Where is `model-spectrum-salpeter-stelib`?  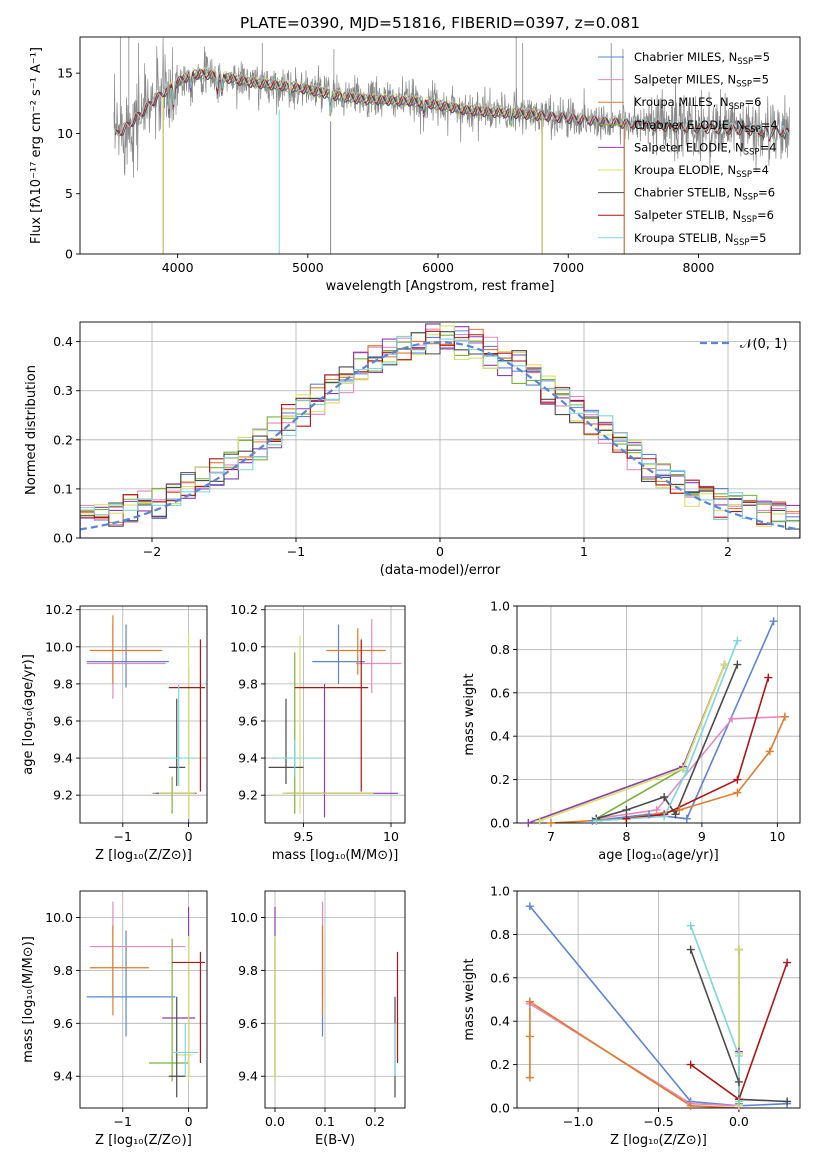
model-spectrum-salpeter-stelib is located at coordinates (452, 105).